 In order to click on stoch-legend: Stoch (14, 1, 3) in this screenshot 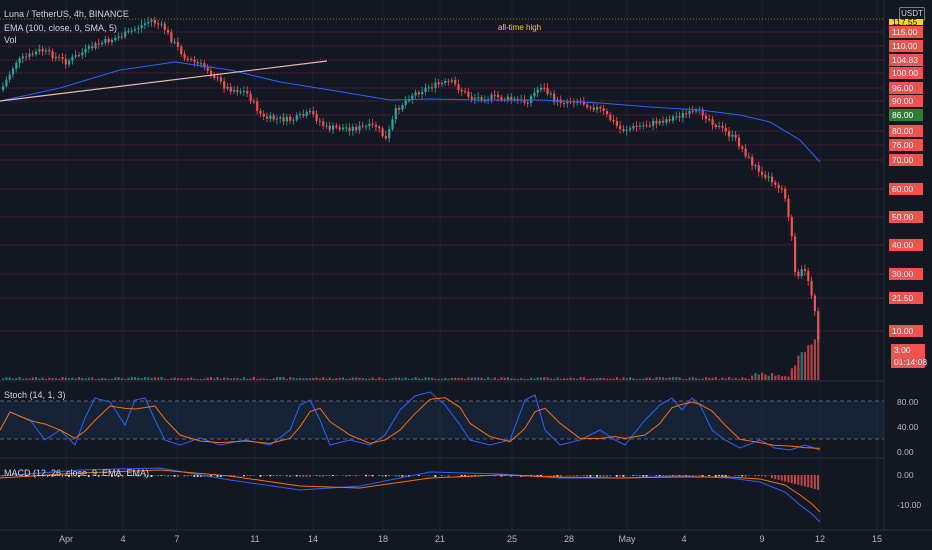, I will do `click(35, 395)`.